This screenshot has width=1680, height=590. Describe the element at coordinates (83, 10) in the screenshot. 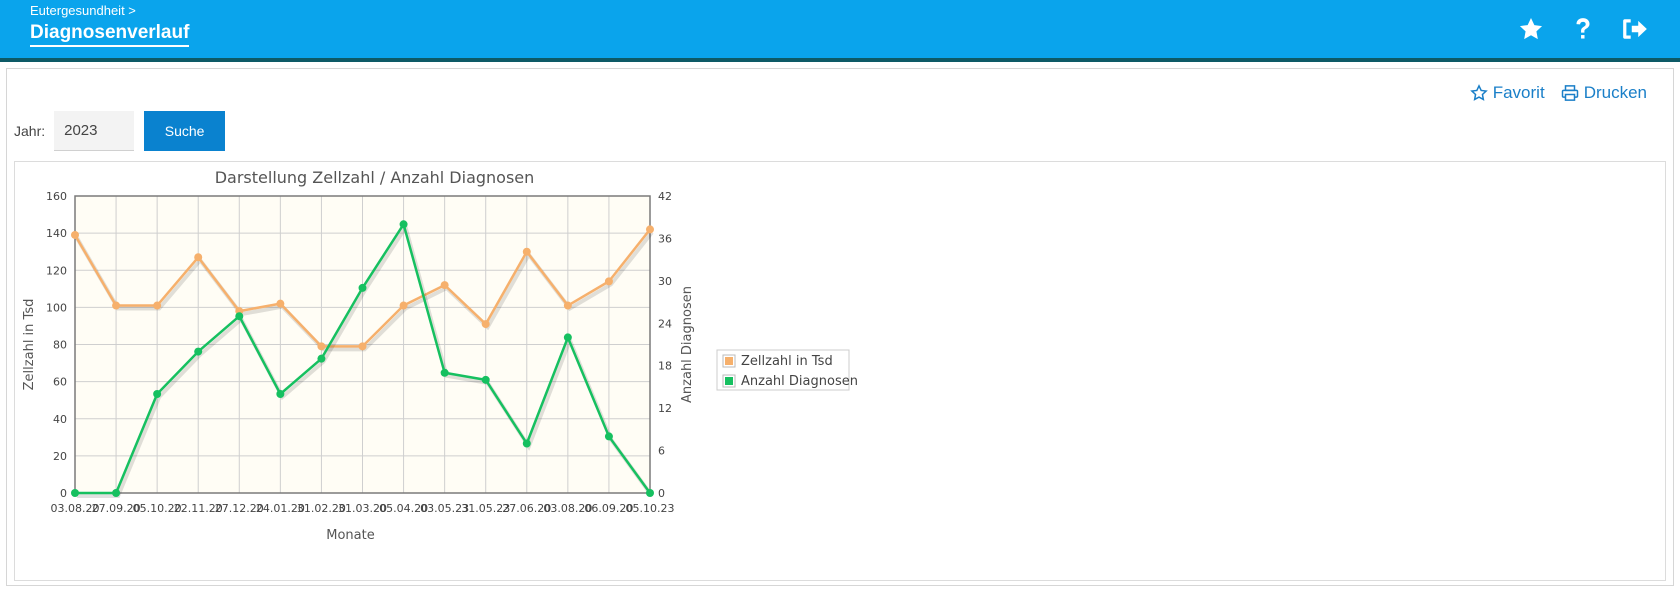

I see `breadcrumb: Eutergesundheit >` at that location.